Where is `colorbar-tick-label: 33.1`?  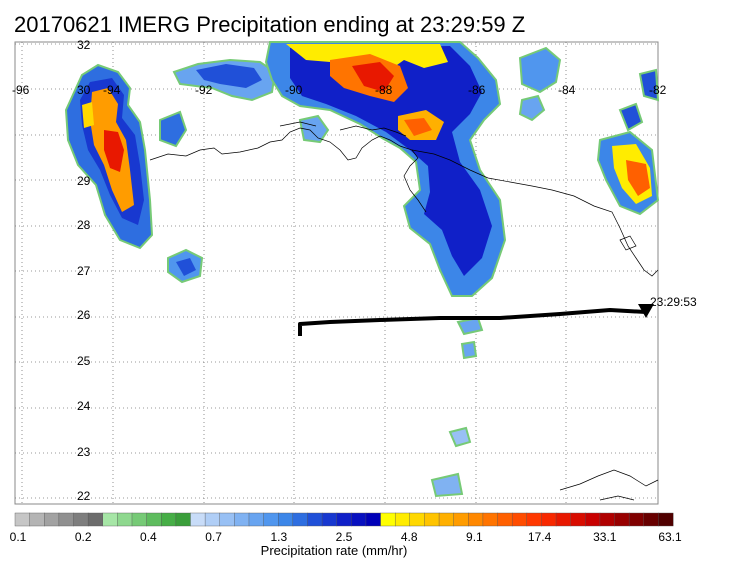
colorbar-tick-label: 33.1 is located at coordinates (605, 537).